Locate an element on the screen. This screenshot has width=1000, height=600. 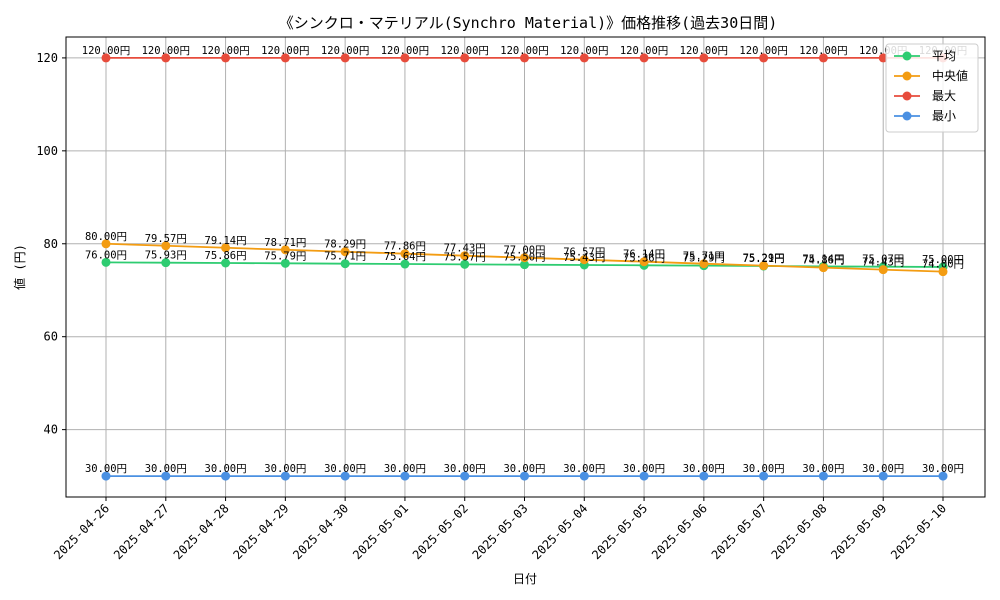
data-label: 75.14円 is located at coordinates (823, 259).